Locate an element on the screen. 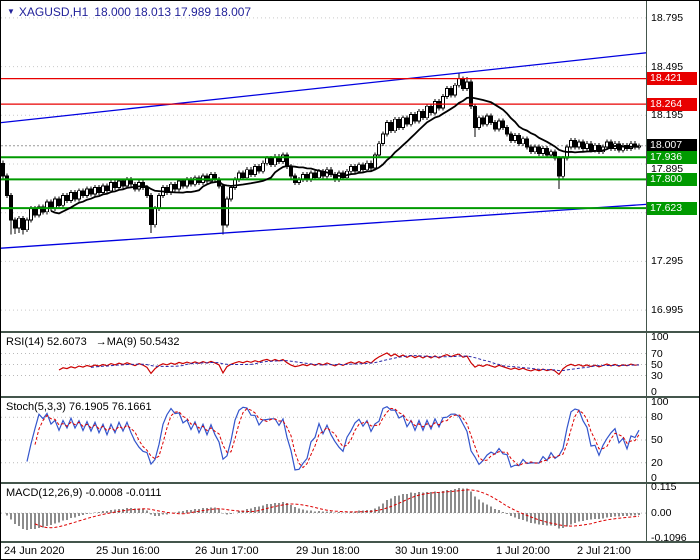  macd-tick-label: -0.1096 is located at coordinates (669, 538).